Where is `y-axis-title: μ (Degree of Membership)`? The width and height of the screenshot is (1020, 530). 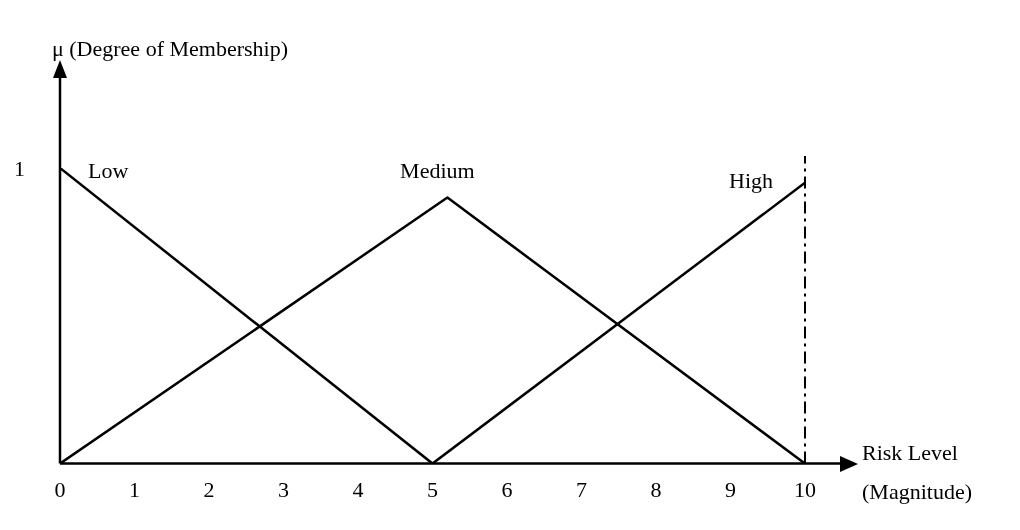
y-axis-title: μ (Degree of Membership) is located at coordinates (170, 48).